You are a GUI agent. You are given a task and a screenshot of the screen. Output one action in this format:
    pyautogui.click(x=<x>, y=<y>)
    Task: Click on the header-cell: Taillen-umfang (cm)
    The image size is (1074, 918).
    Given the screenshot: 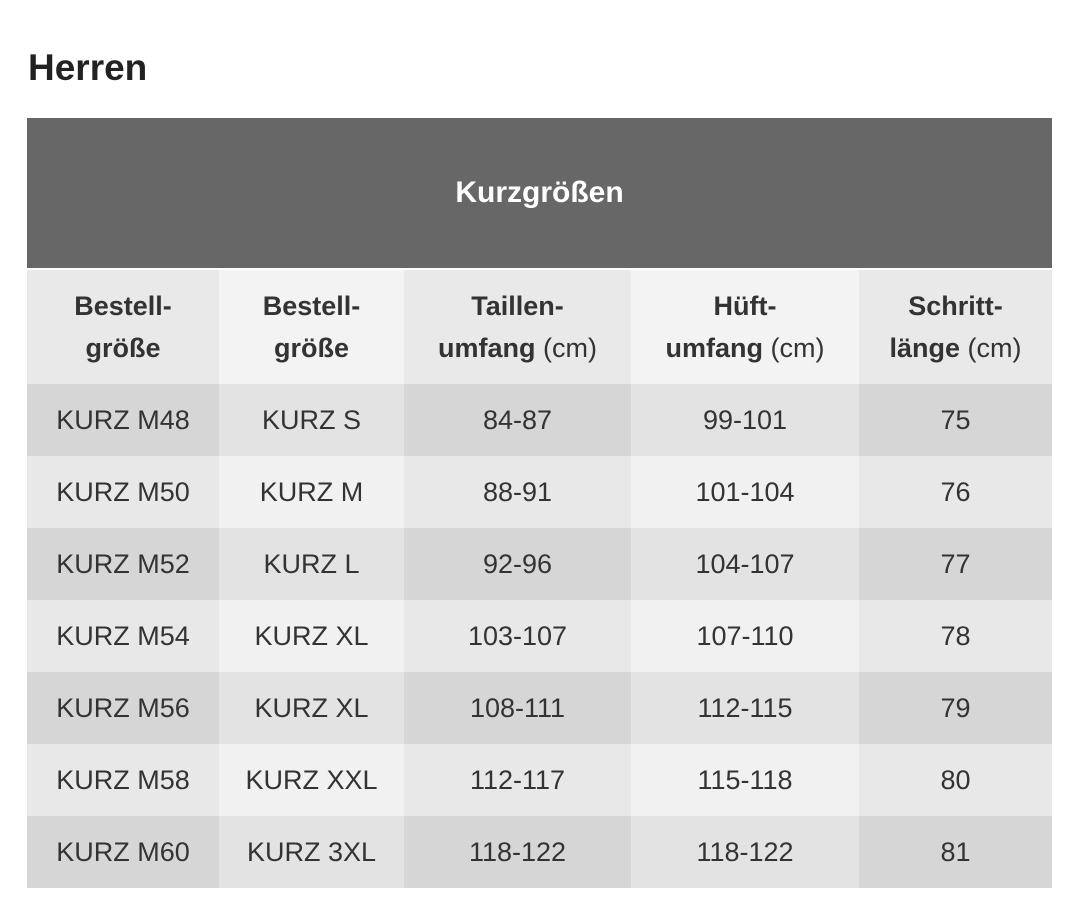 What is the action you would take?
    pyautogui.click(x=517, y=327)
    